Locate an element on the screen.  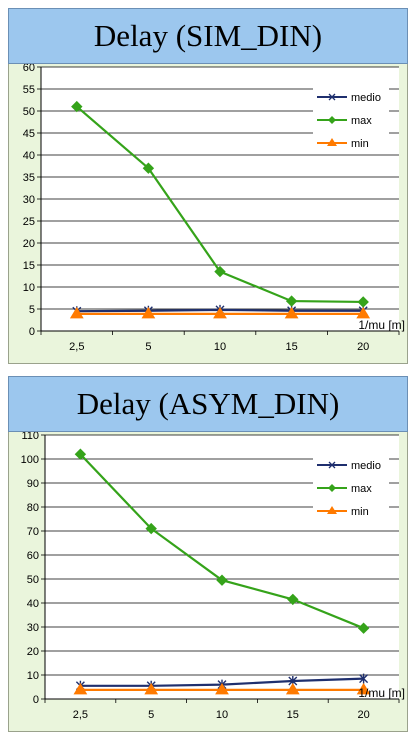
chart-title-box: Delay (SIM_DIN) is located at coordinates (208, 36).